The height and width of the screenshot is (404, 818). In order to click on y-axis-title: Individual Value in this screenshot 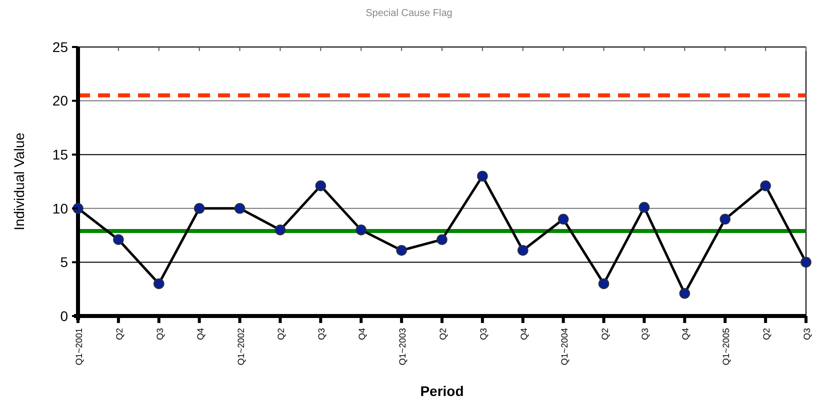, I will do `click(19, 181)`.